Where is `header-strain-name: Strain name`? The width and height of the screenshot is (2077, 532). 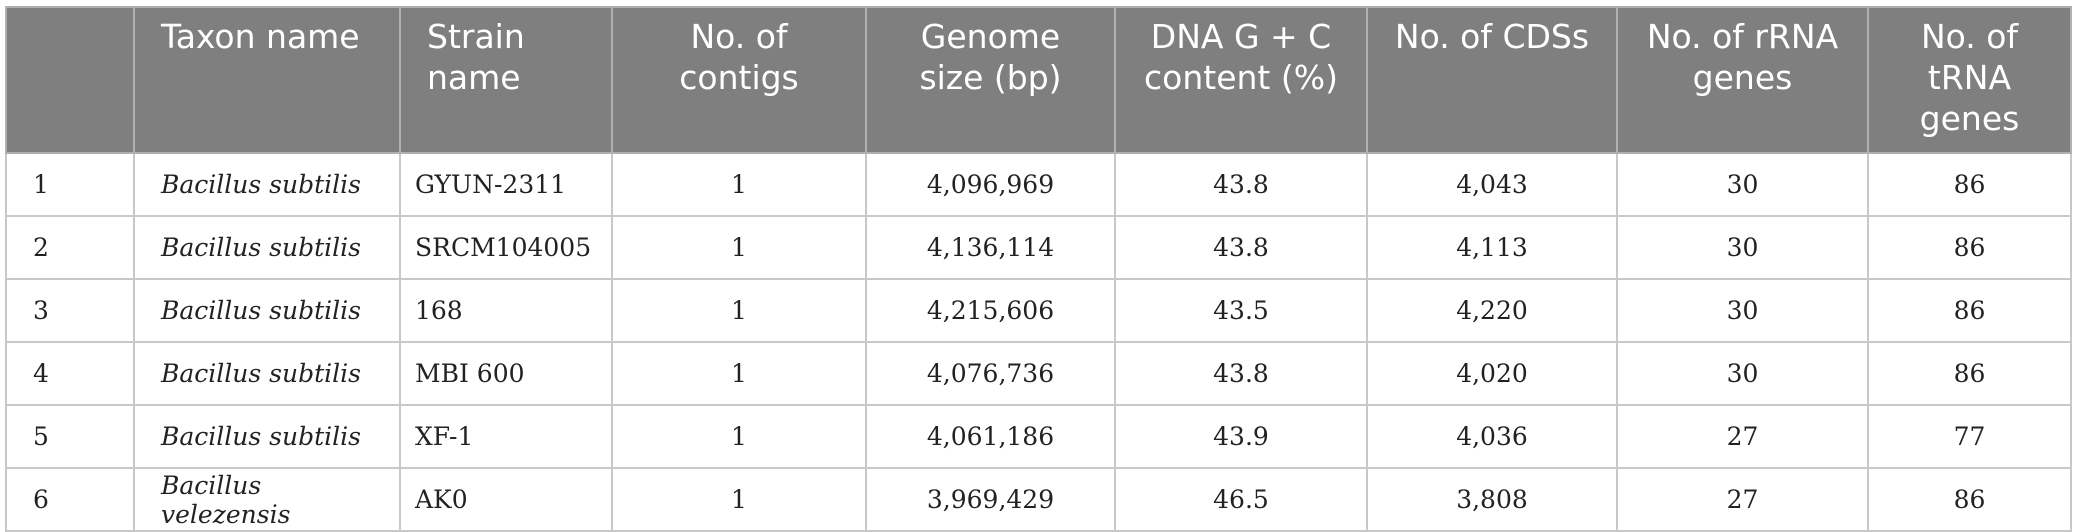 header-strain-name: Strain name is located at coordinates (506, 80).